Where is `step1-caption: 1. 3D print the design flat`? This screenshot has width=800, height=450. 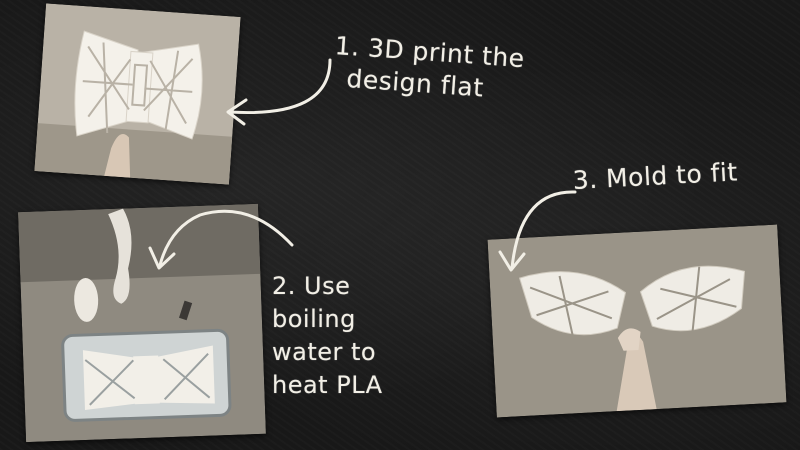 step1-caption: 1. 3D print the design flat is located at coordinates (429, 68).